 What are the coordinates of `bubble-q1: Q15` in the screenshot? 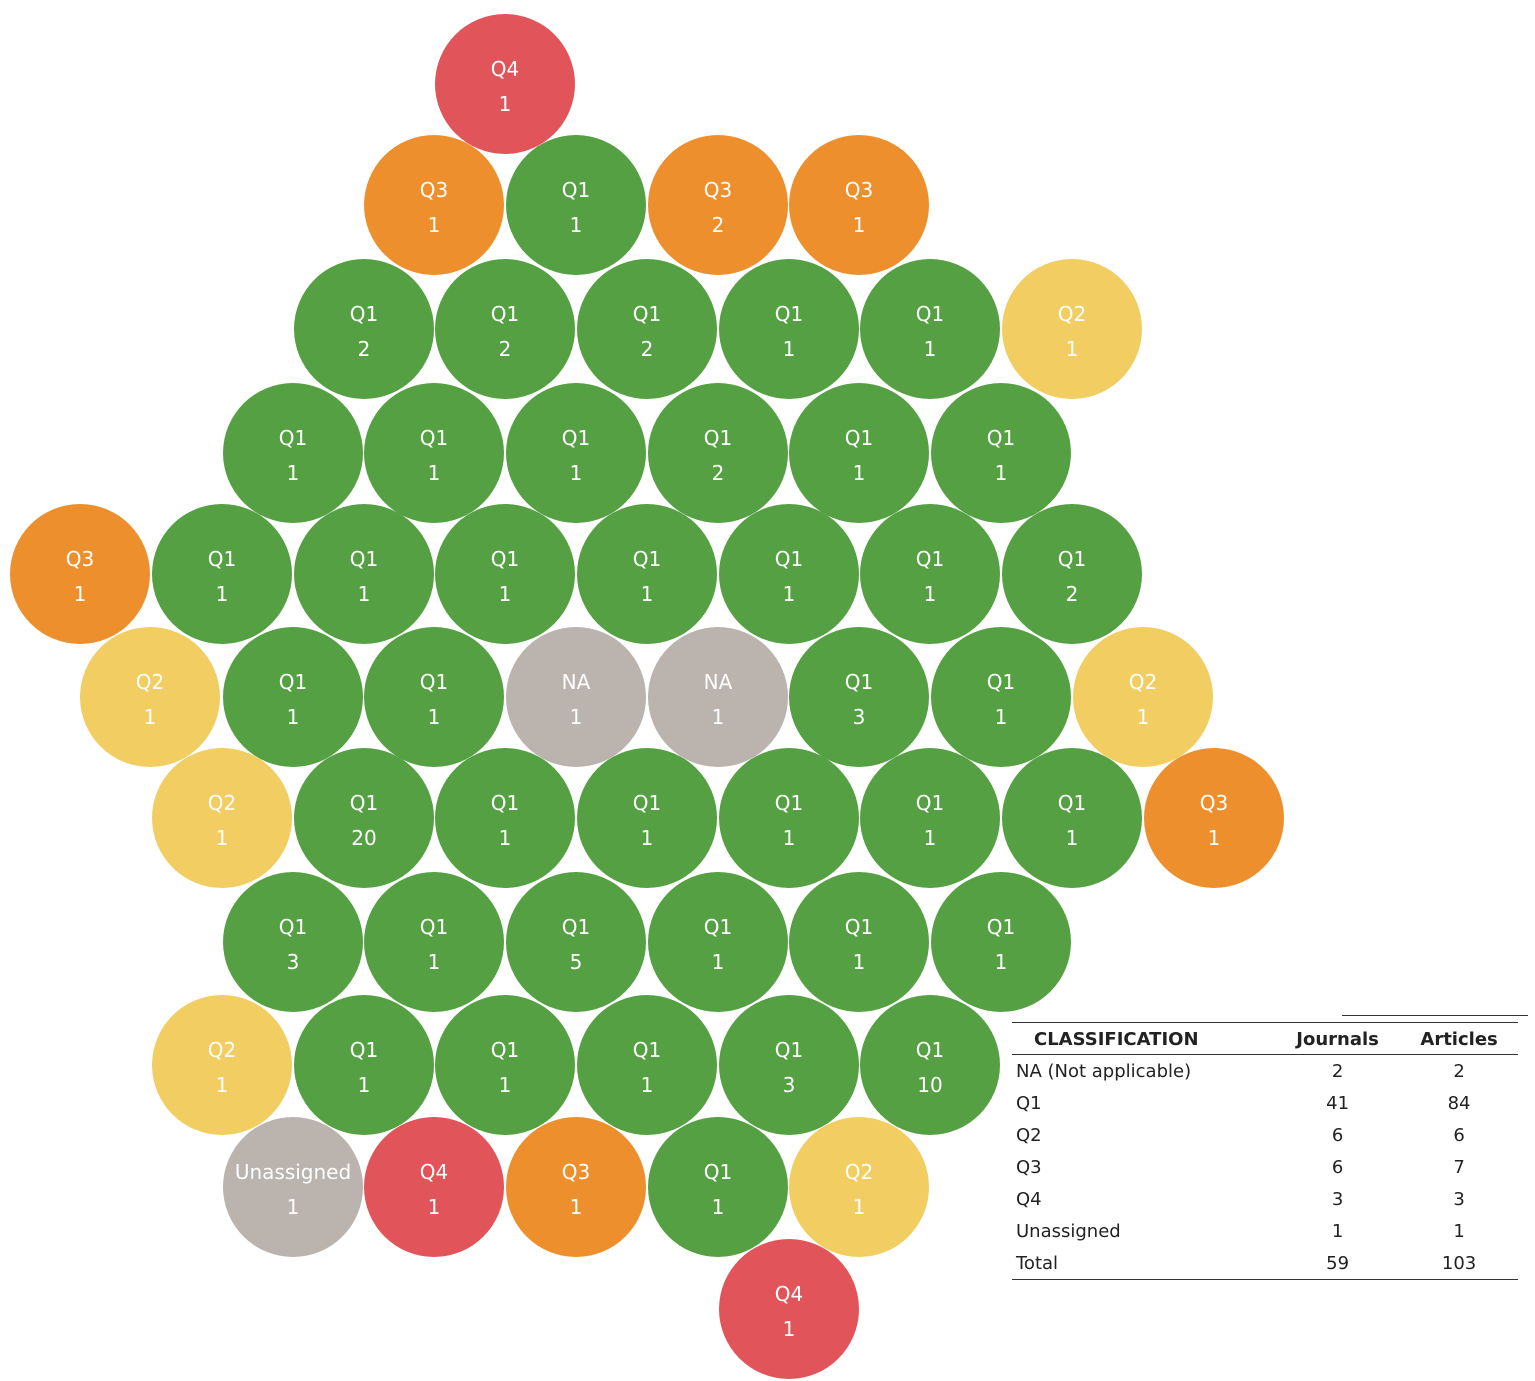 It's located at (576, 942).